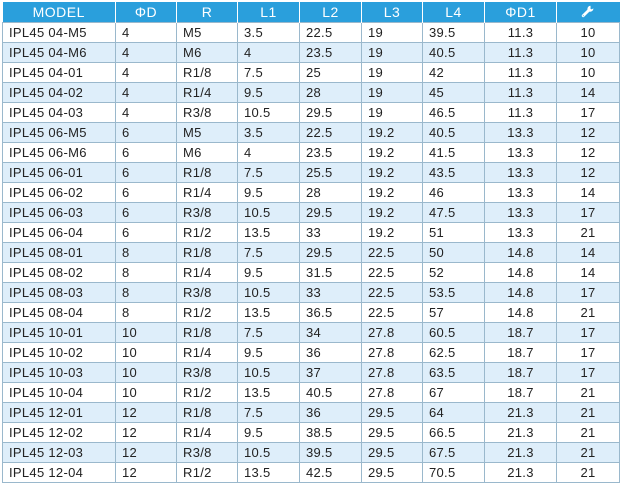 The height and width of the screenshot is (483, 622). Describe the element at coordinates (311, 152) in the screenshot. I see `table-row: IPL45 06-M6 6 M6 4 23.5 19.2 41.5 13.3 12` at that location.